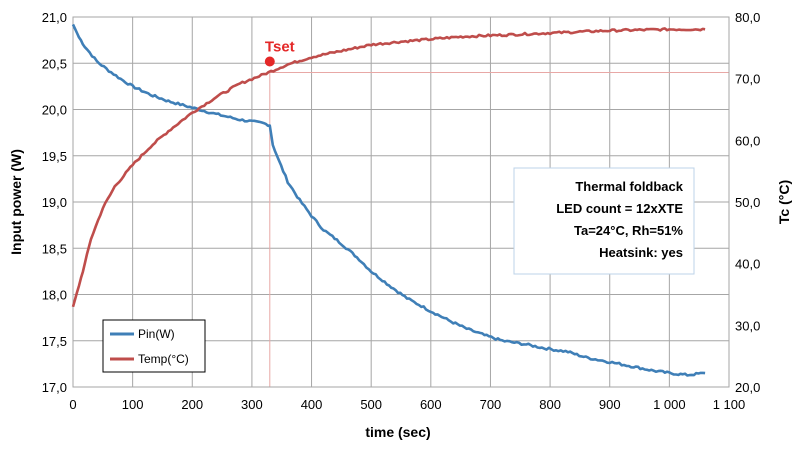 The height and width of the screenshot is (449, 800). I want to click on x-tick-label: 800, so click(550, 404).